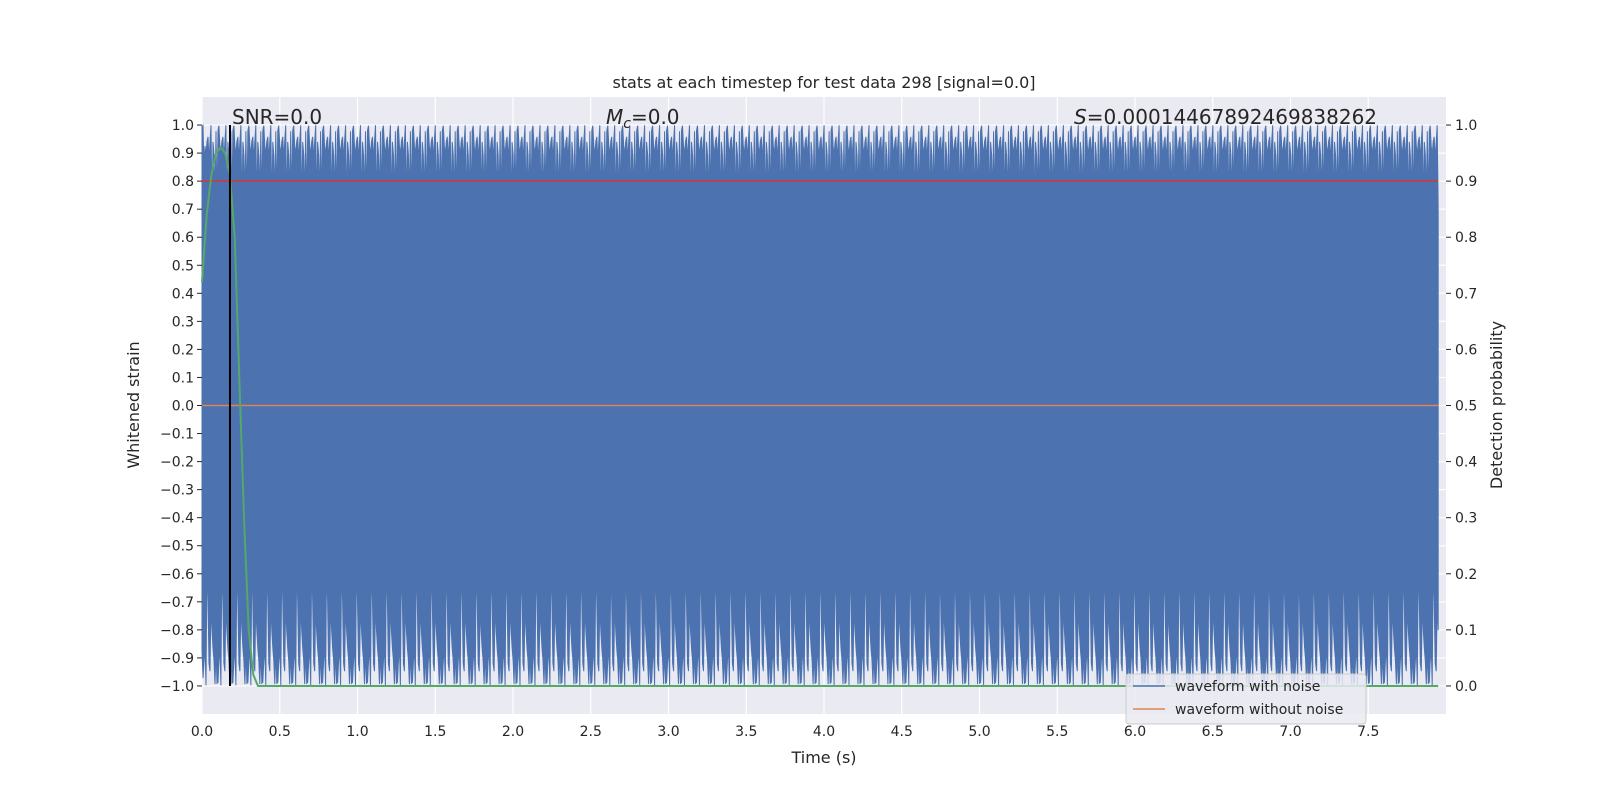 The height and width of the screenshot is (800, 1600). Describe the element at coordinates (177, 631) in the screenshot. I see `y-tick-label: −0.8` at that location.